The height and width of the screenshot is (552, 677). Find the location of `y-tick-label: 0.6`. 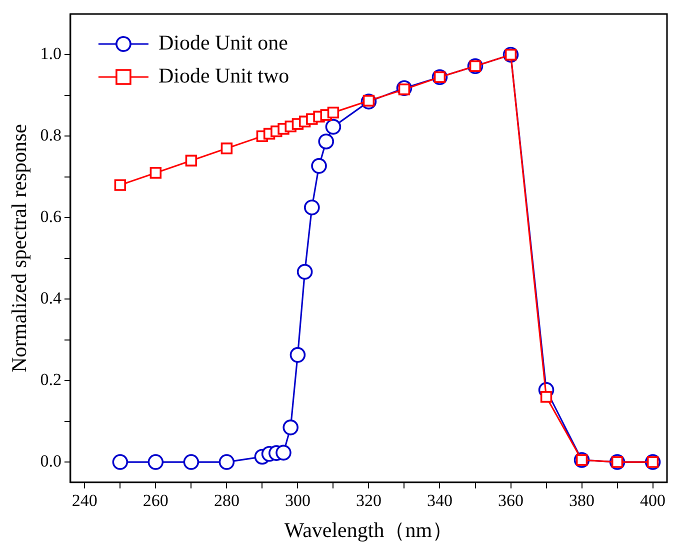

y-tick-label: 0.6 is located at coordinates (51, 216).